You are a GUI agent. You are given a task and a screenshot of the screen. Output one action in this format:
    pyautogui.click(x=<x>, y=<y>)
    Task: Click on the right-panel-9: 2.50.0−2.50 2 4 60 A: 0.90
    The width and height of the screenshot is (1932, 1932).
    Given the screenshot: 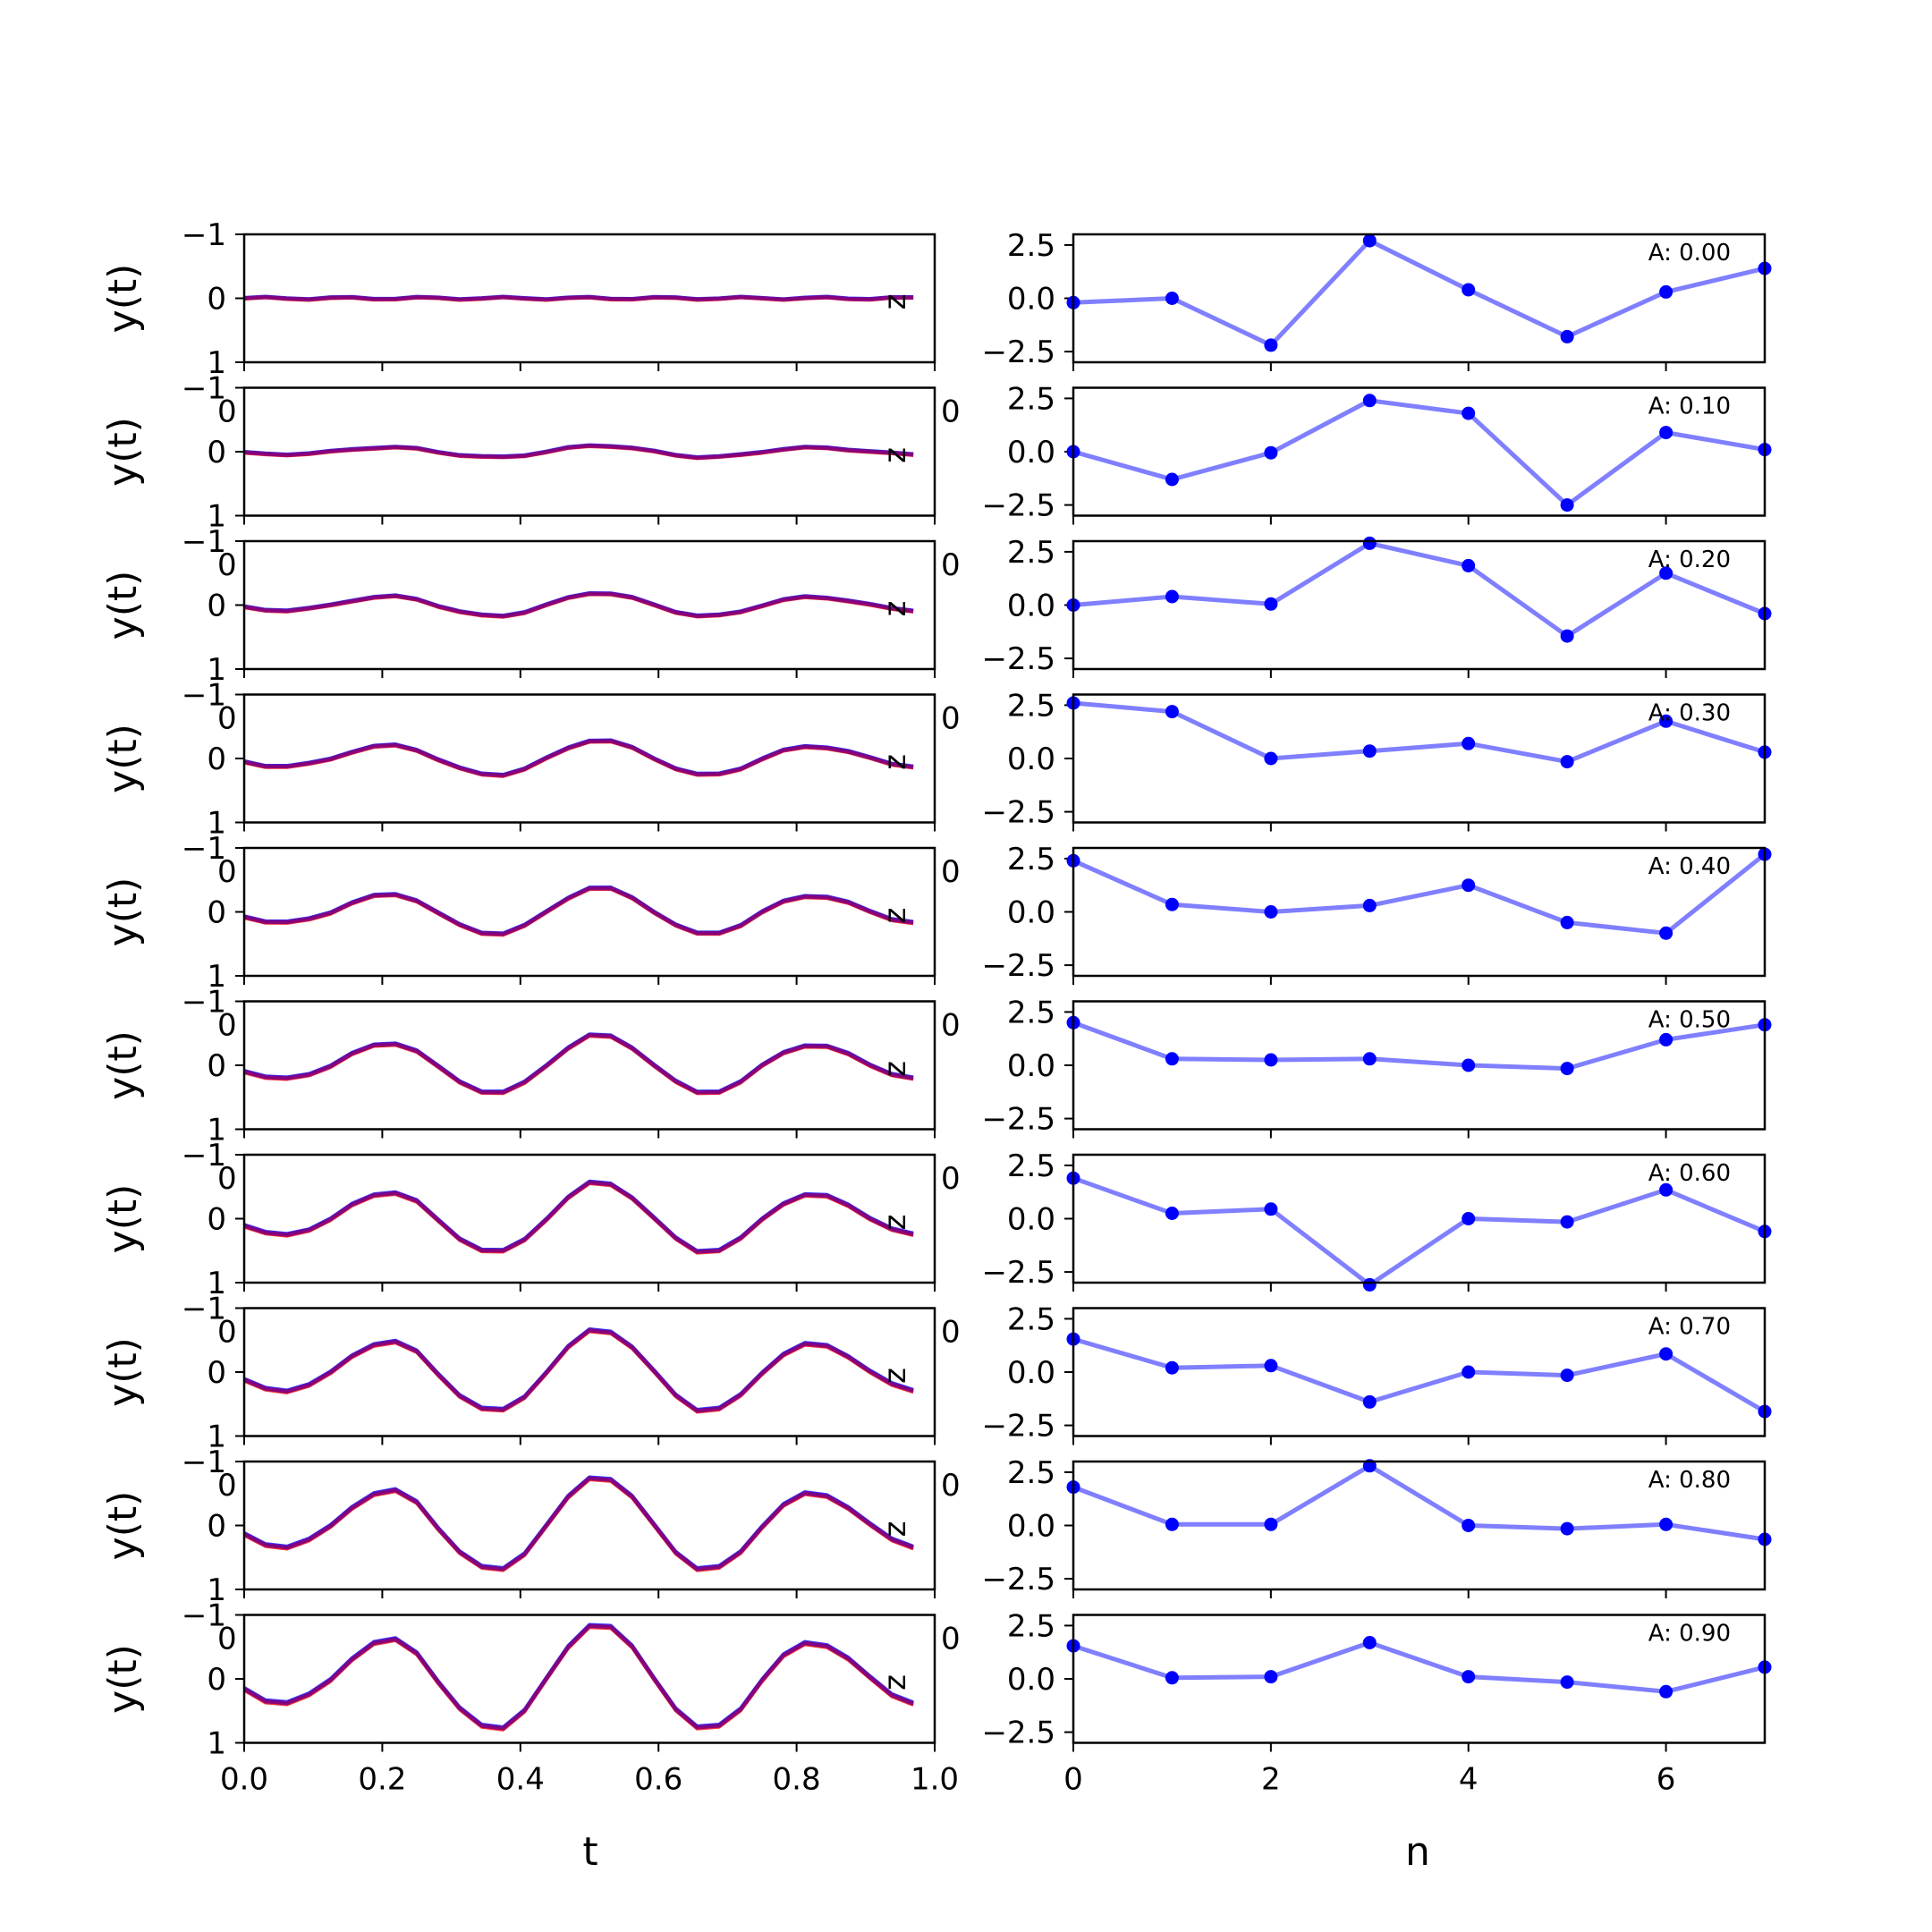 What is the action you would take?
    pyautogui.click(x=1356, y=1703)
    